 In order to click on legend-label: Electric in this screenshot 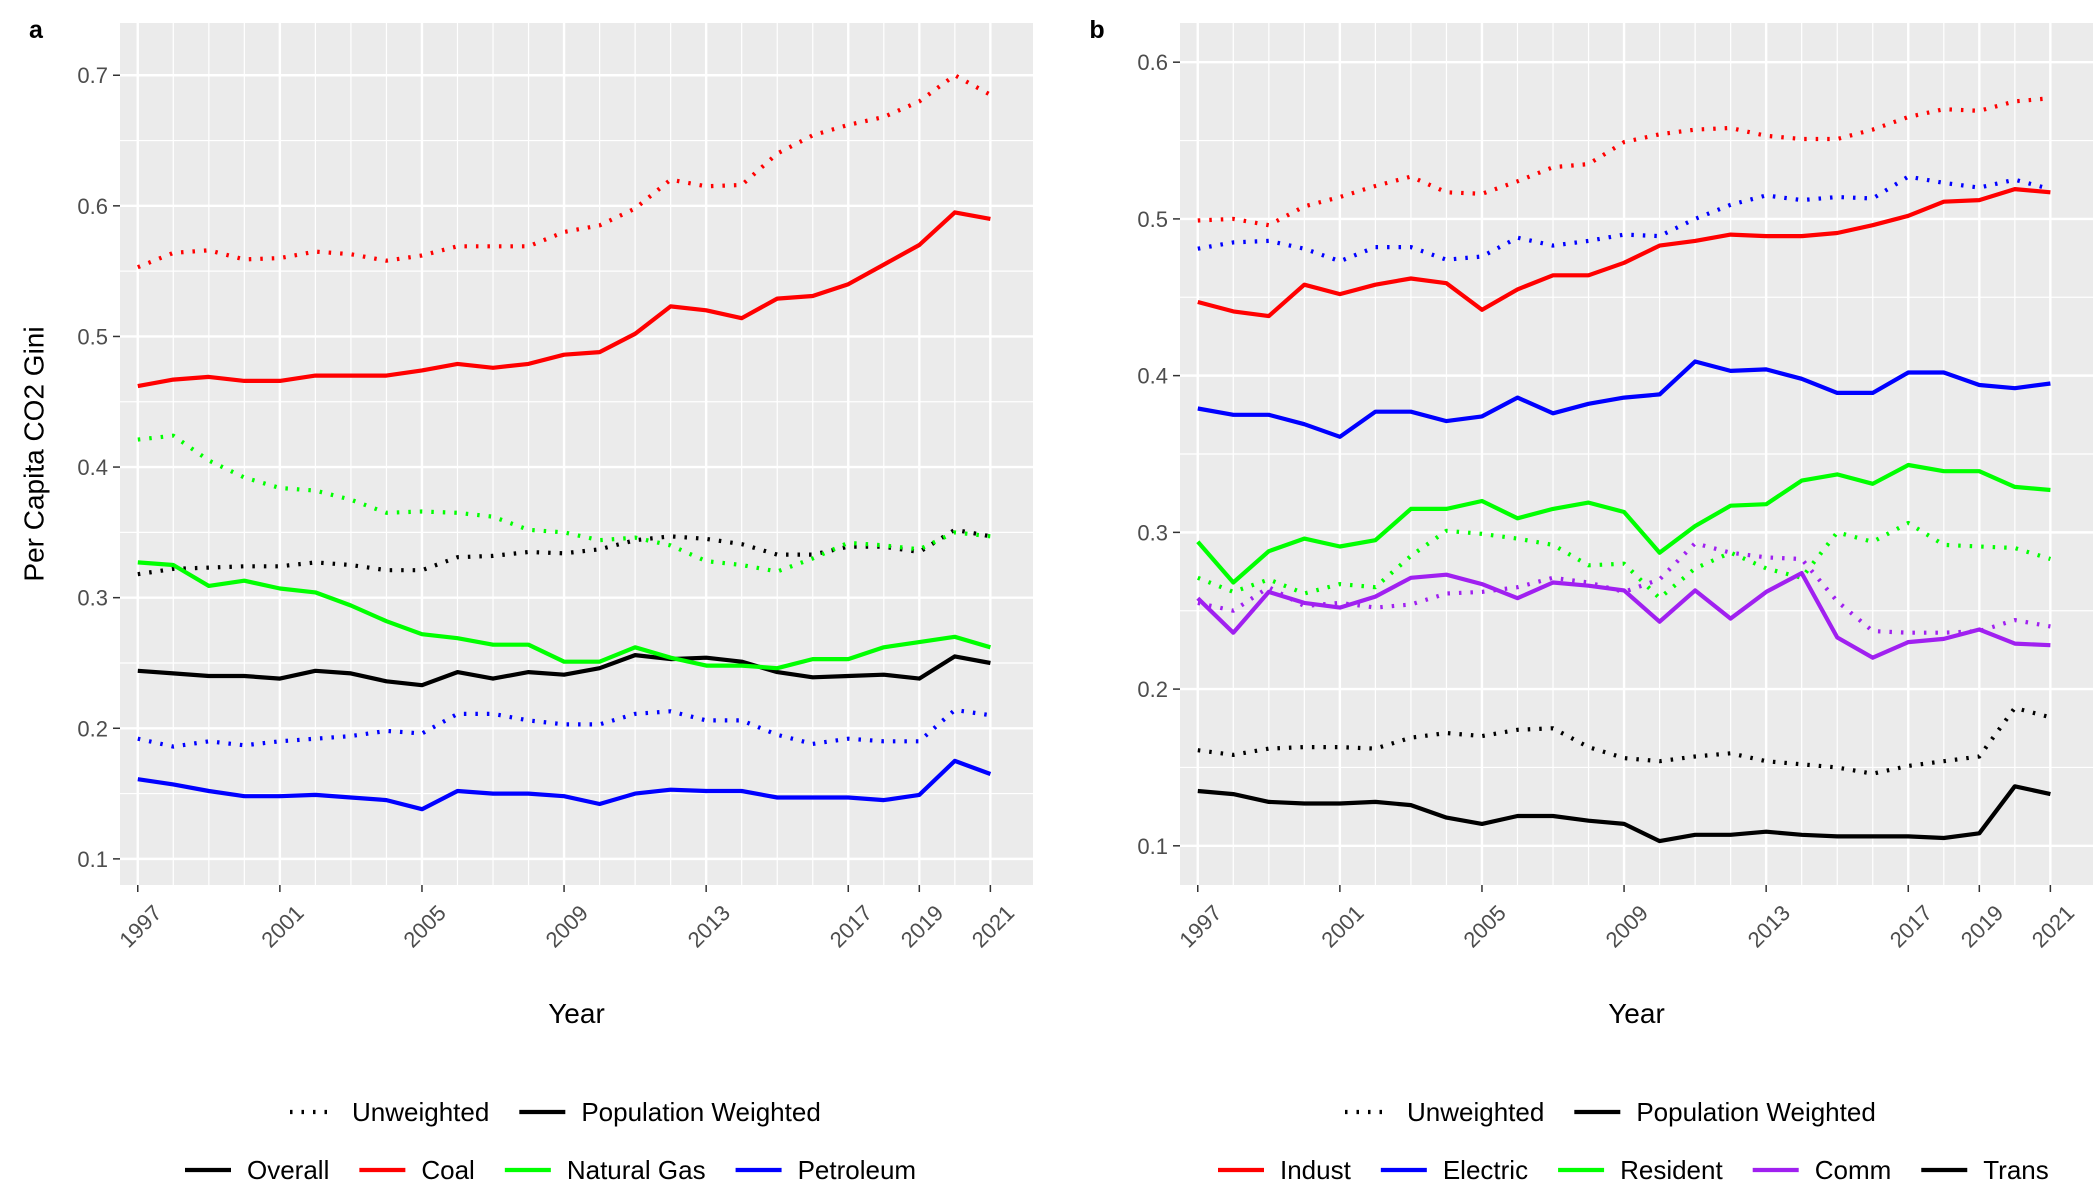, I will do `click(1485, 1170)`.